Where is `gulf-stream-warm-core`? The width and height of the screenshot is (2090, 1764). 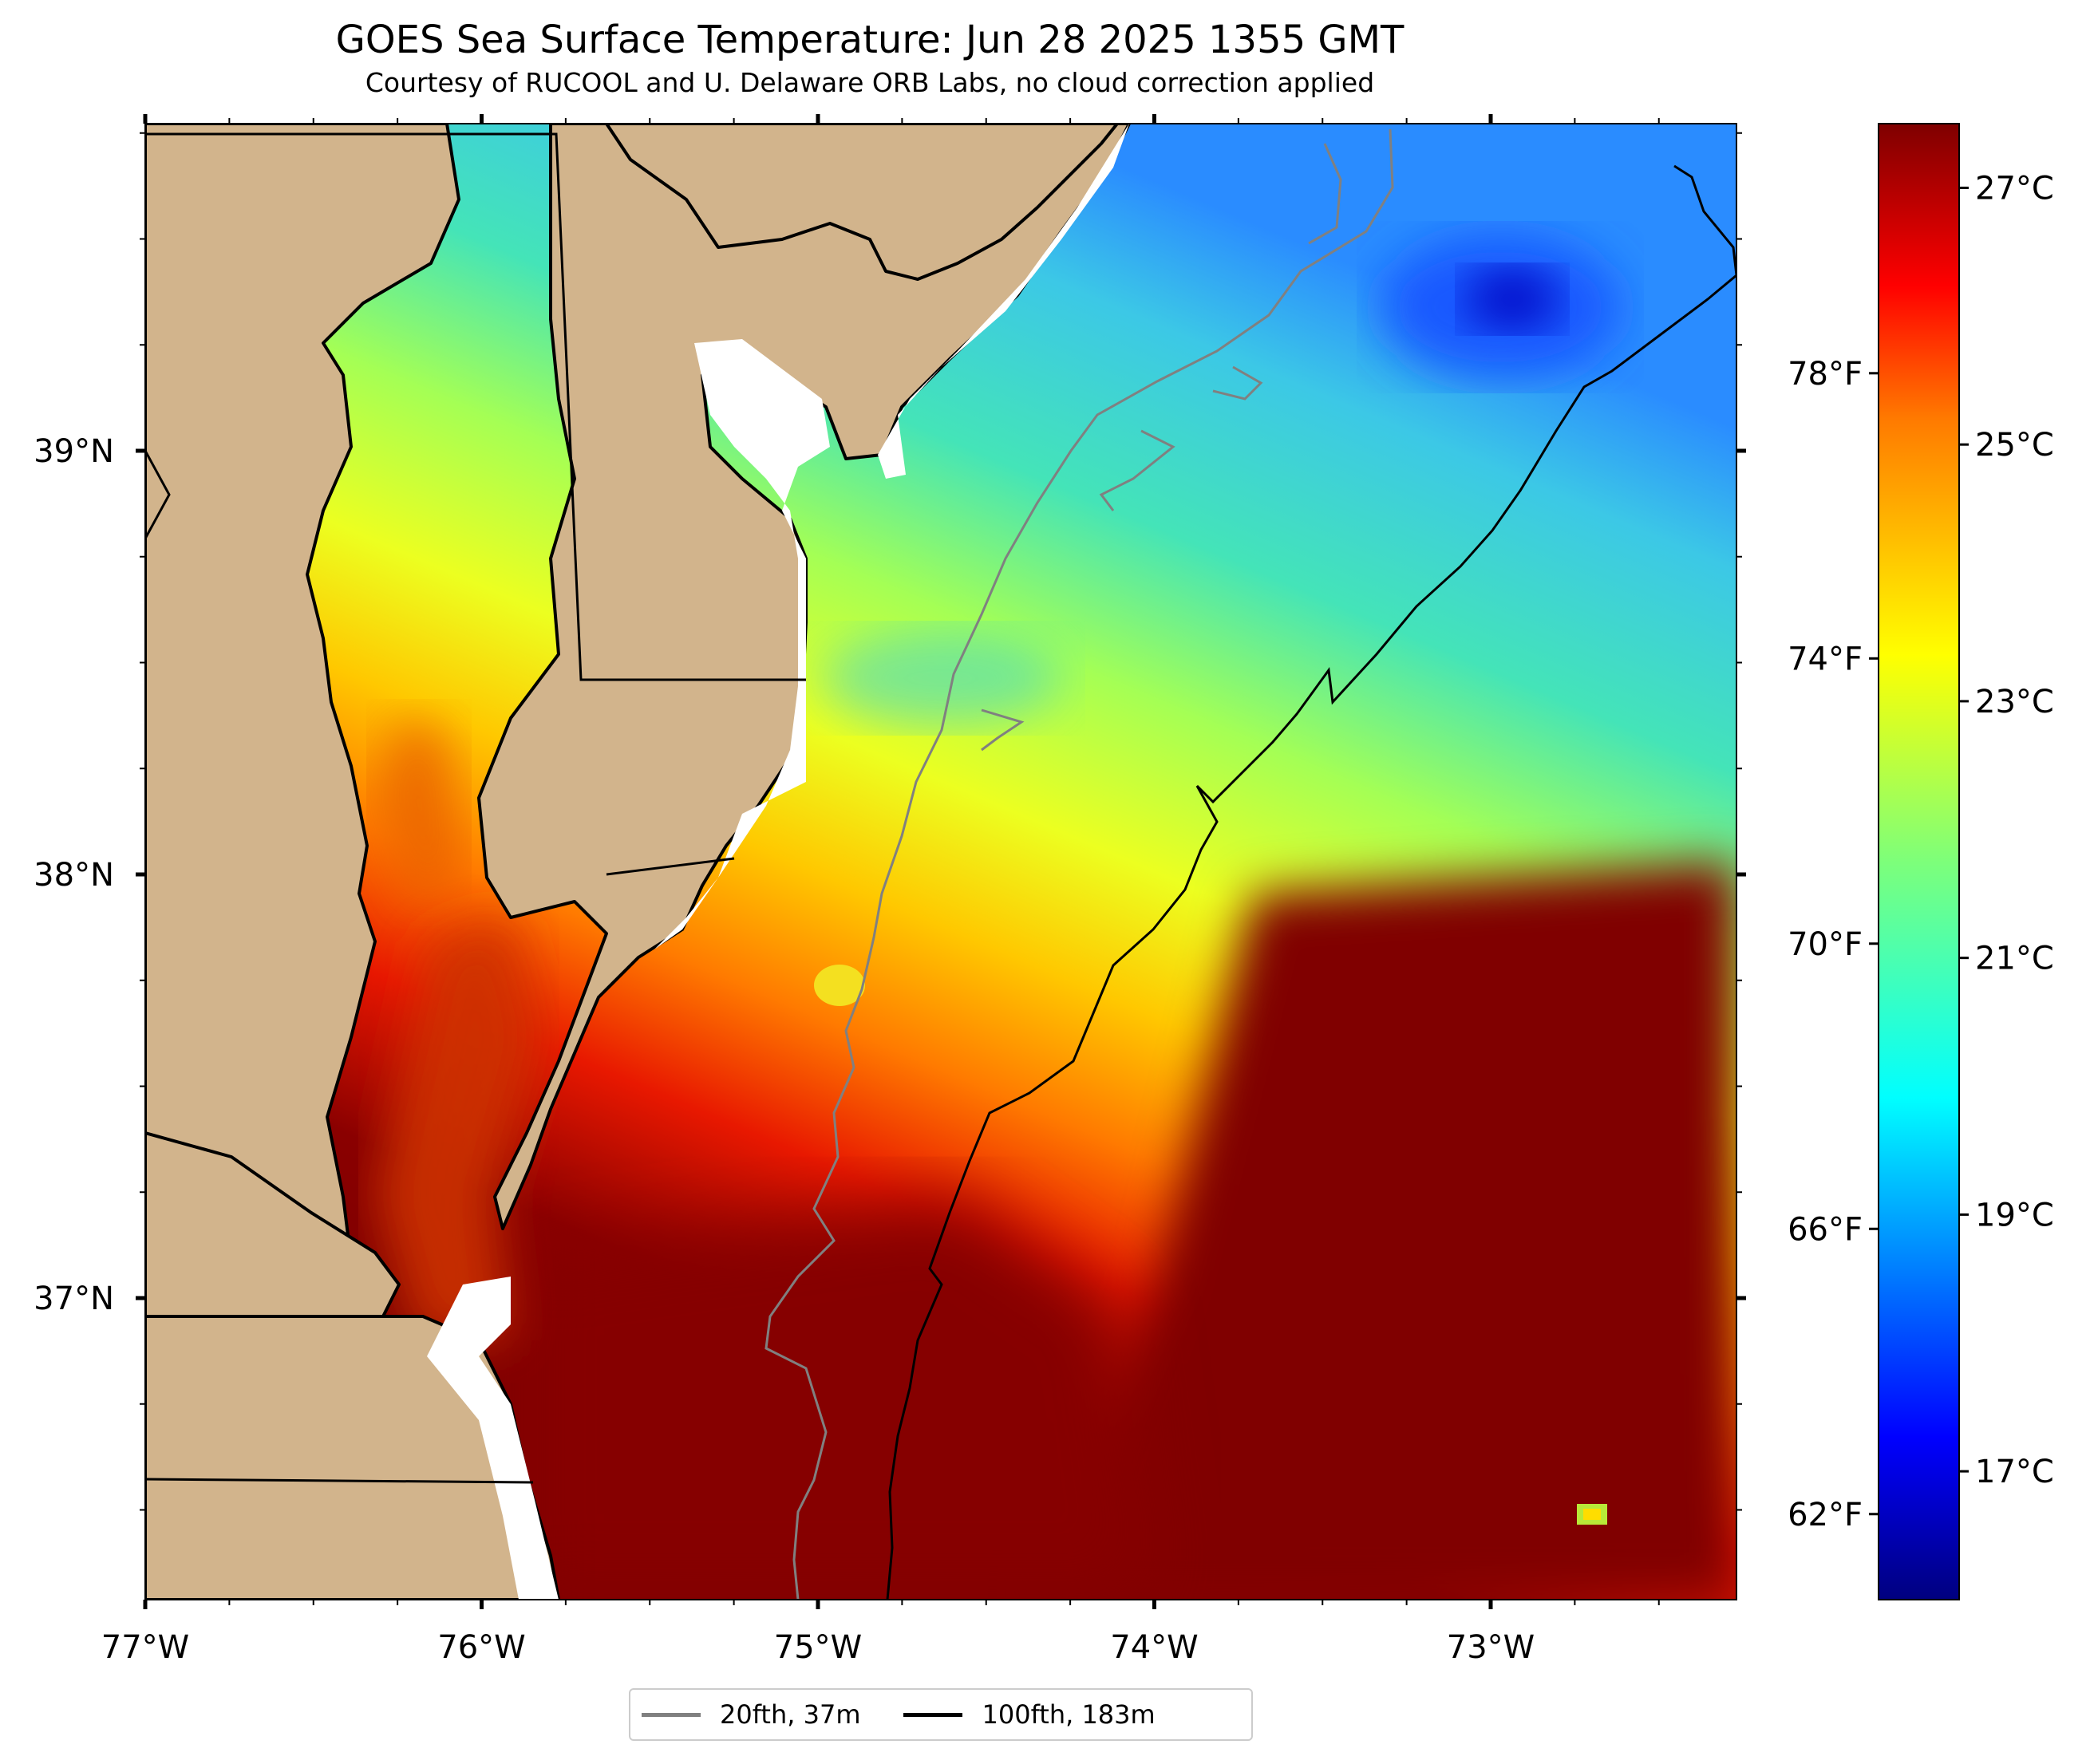
gulf-stream-warm-core is located at coordinates (1386, 1231).